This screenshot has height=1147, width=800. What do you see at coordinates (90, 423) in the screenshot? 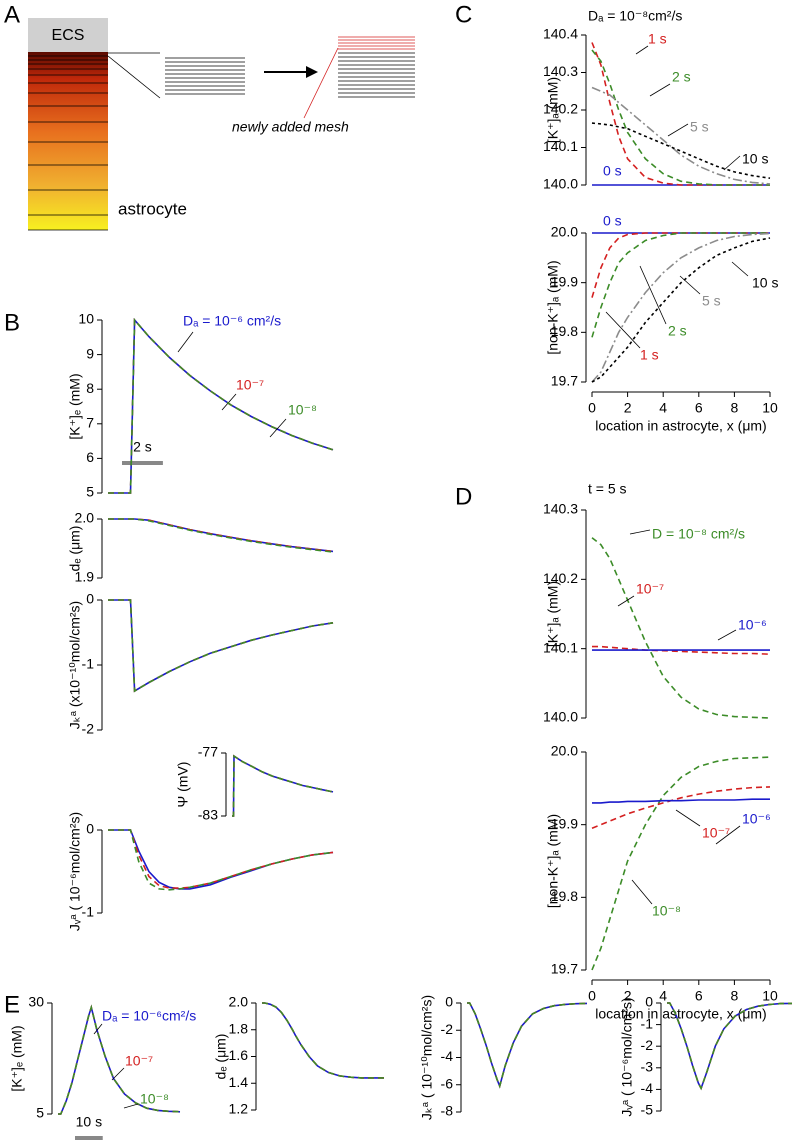
I see `y-tick-label: 7` at bounding box center [90, 423].